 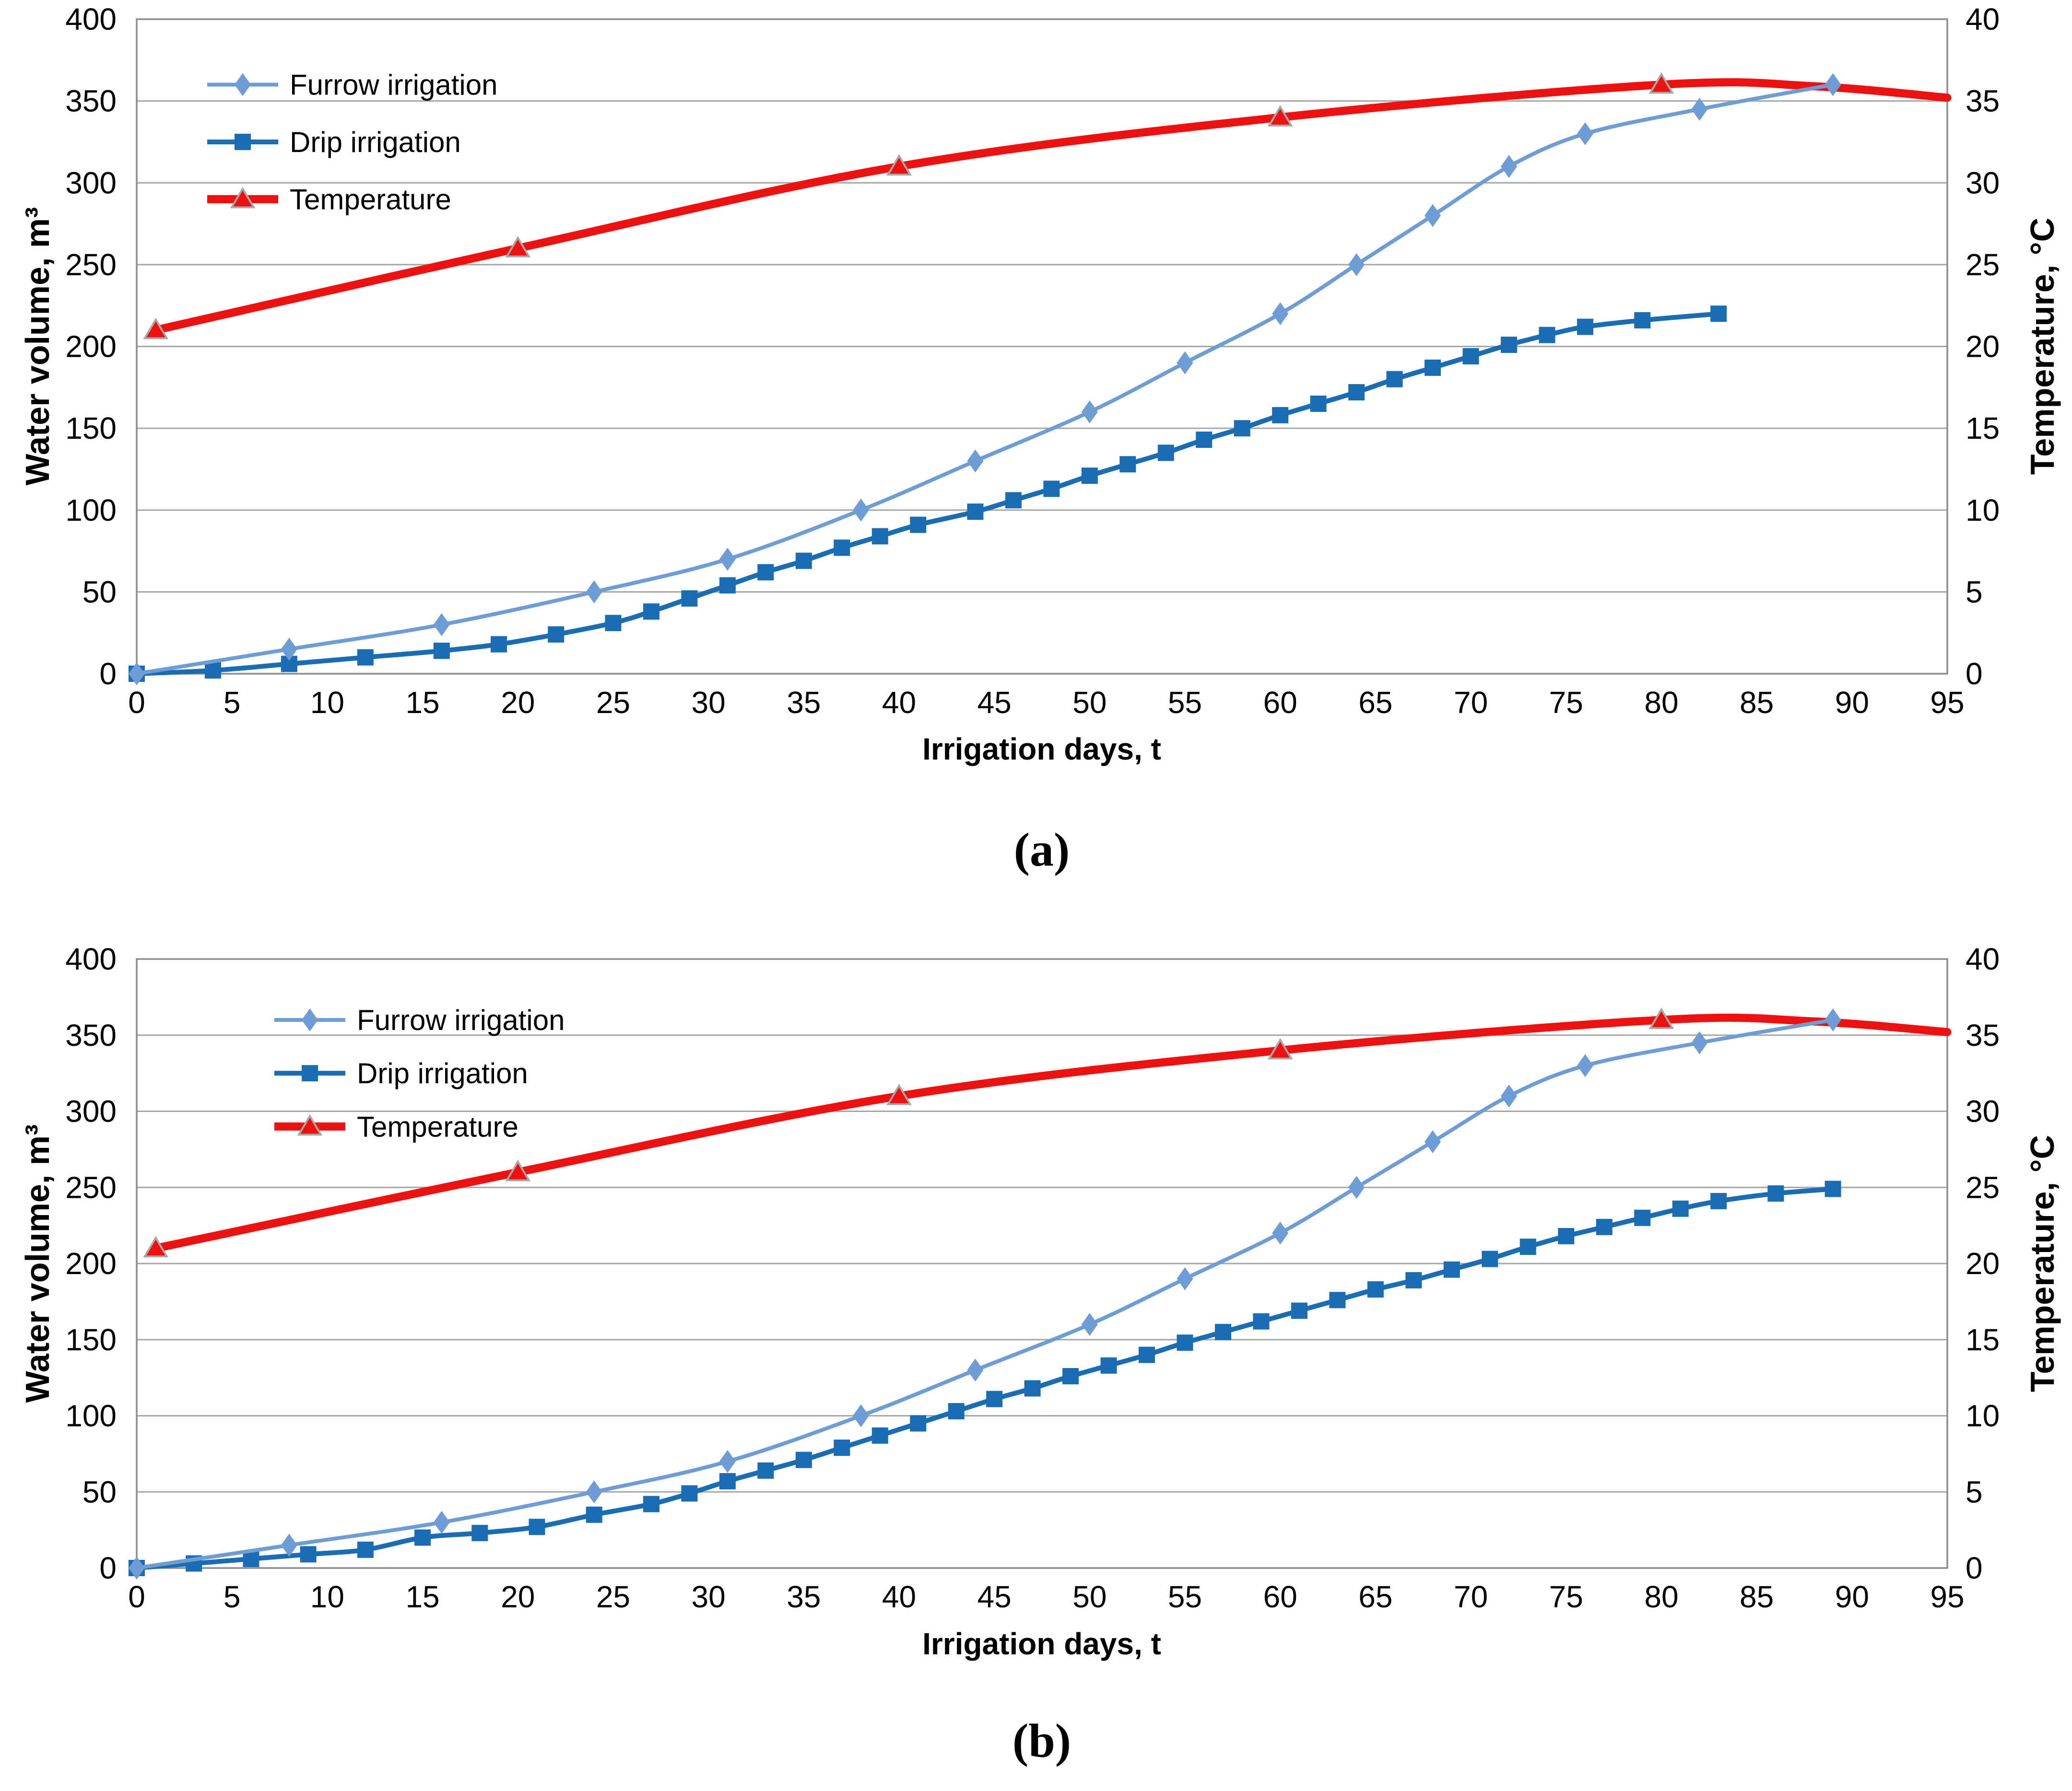 I want to click on legend-item: Furrow irrigation, so click(x=419, y=1020).